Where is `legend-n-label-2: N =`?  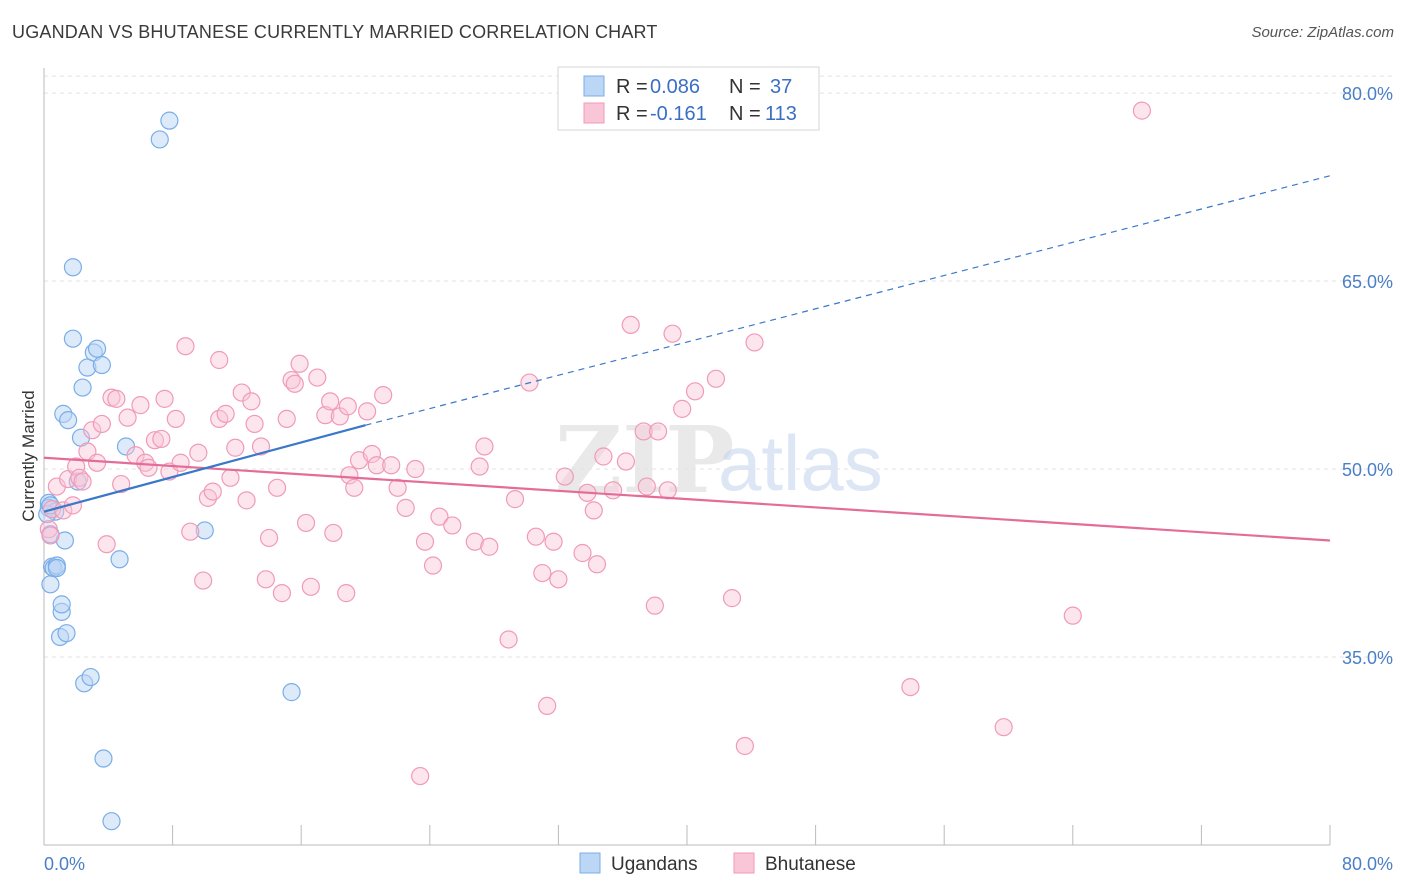
legend-n-label-2: N = is located at coordinates (745, 114).